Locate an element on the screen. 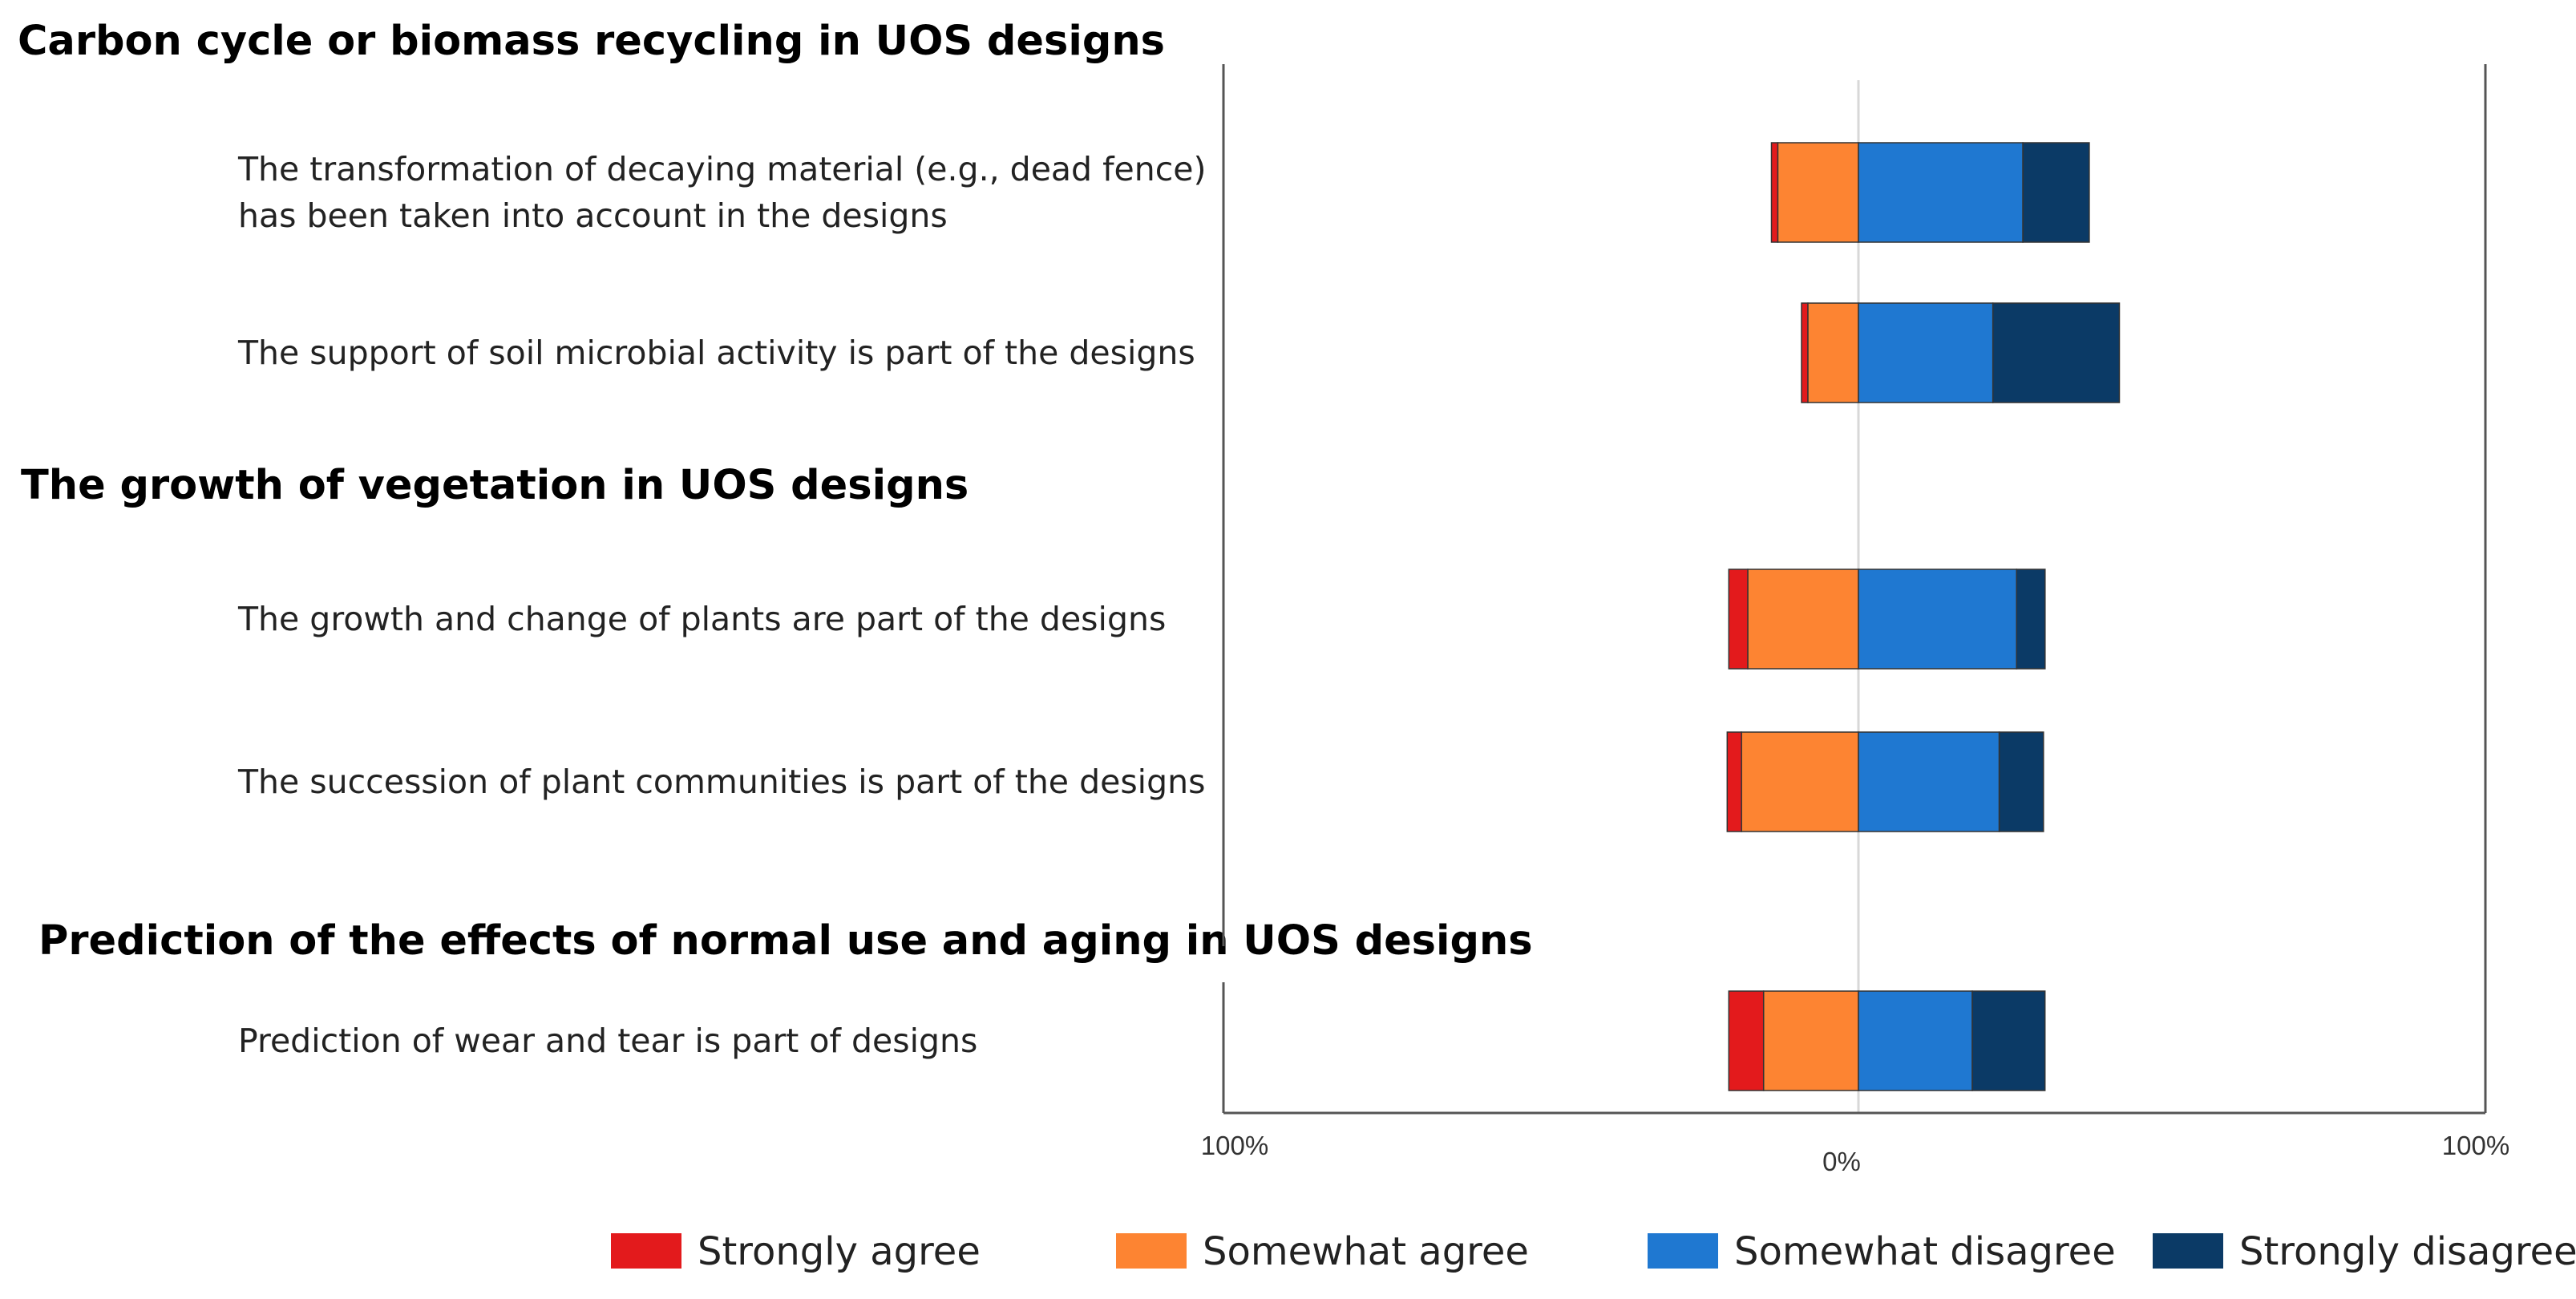  legend-label: Somewhat agree is located at coordinates (1366, 1251).